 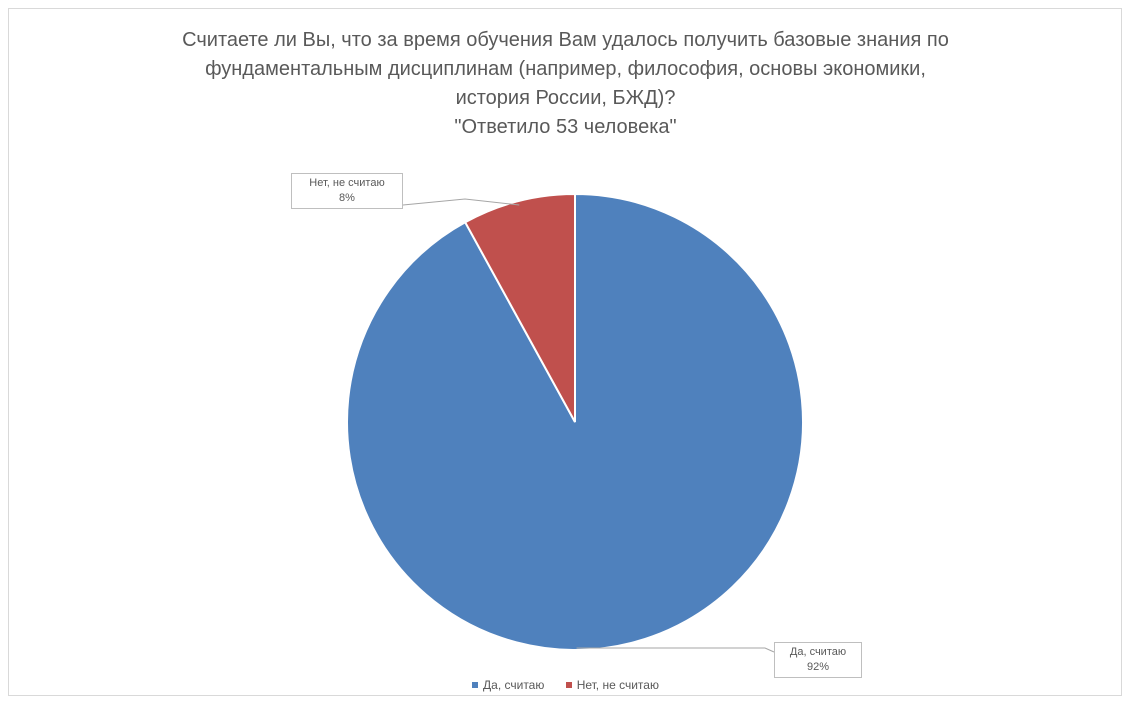 What do you see at coordinates (565, 127) in the screenshot?
I see `chart-title-line-4: "Ответило 53 человека"` at bounding box center [565, 127].